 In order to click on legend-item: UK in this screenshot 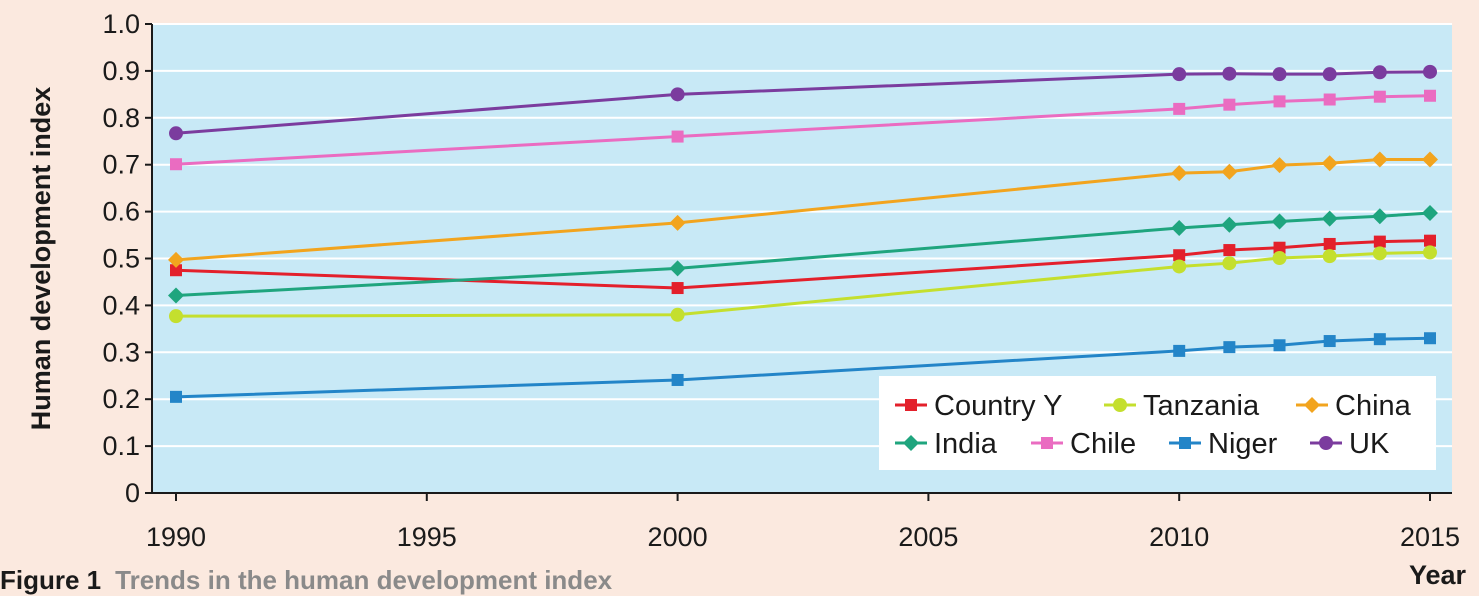, I will do `click(1350, 444)`.